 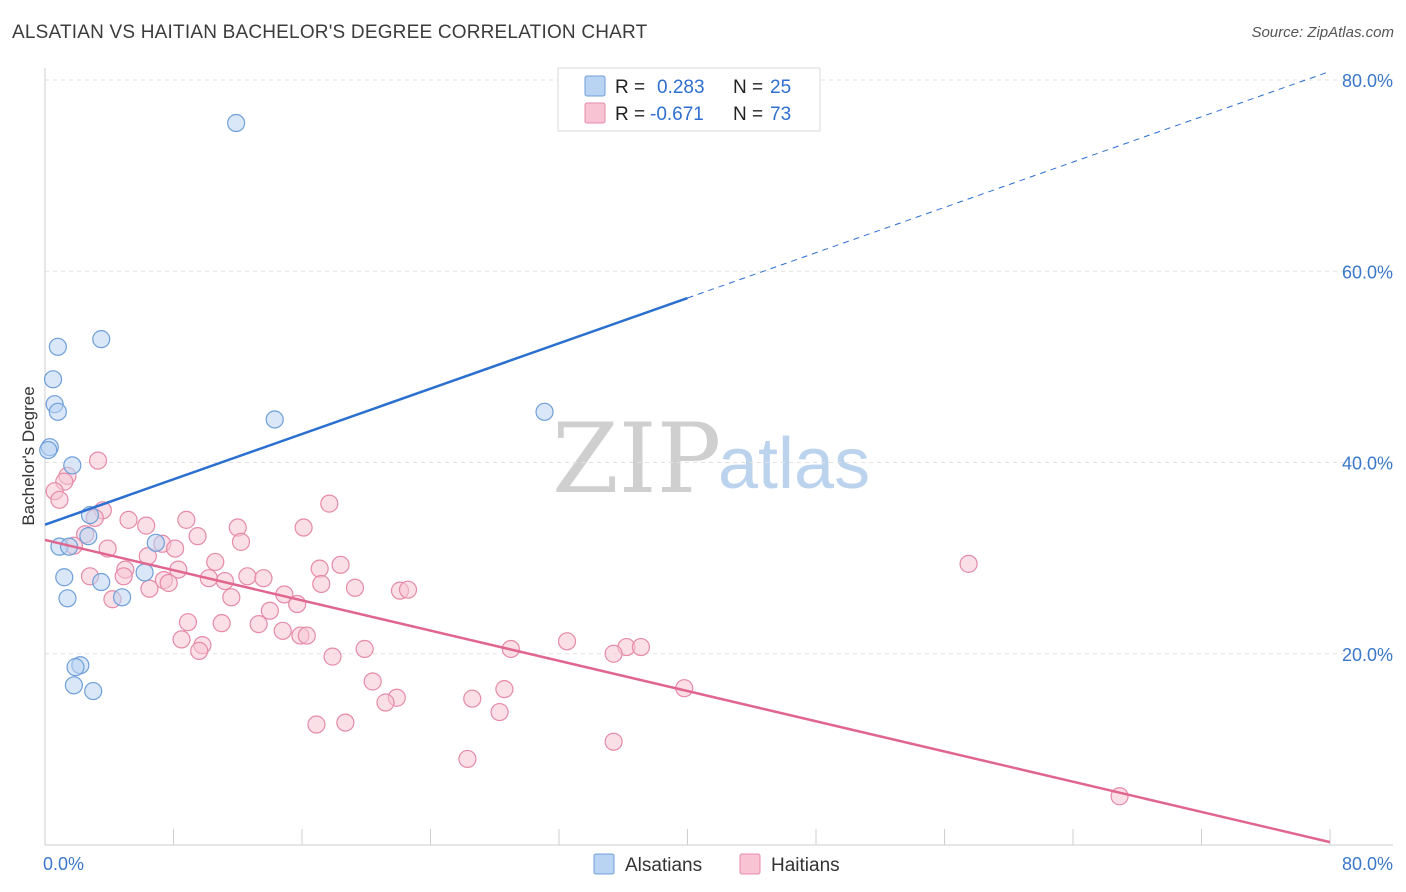 What do you see at coordinates (630, 114) in the screenshot?
I see `haitian-r-label: R =` at bounding box center [630, 114].